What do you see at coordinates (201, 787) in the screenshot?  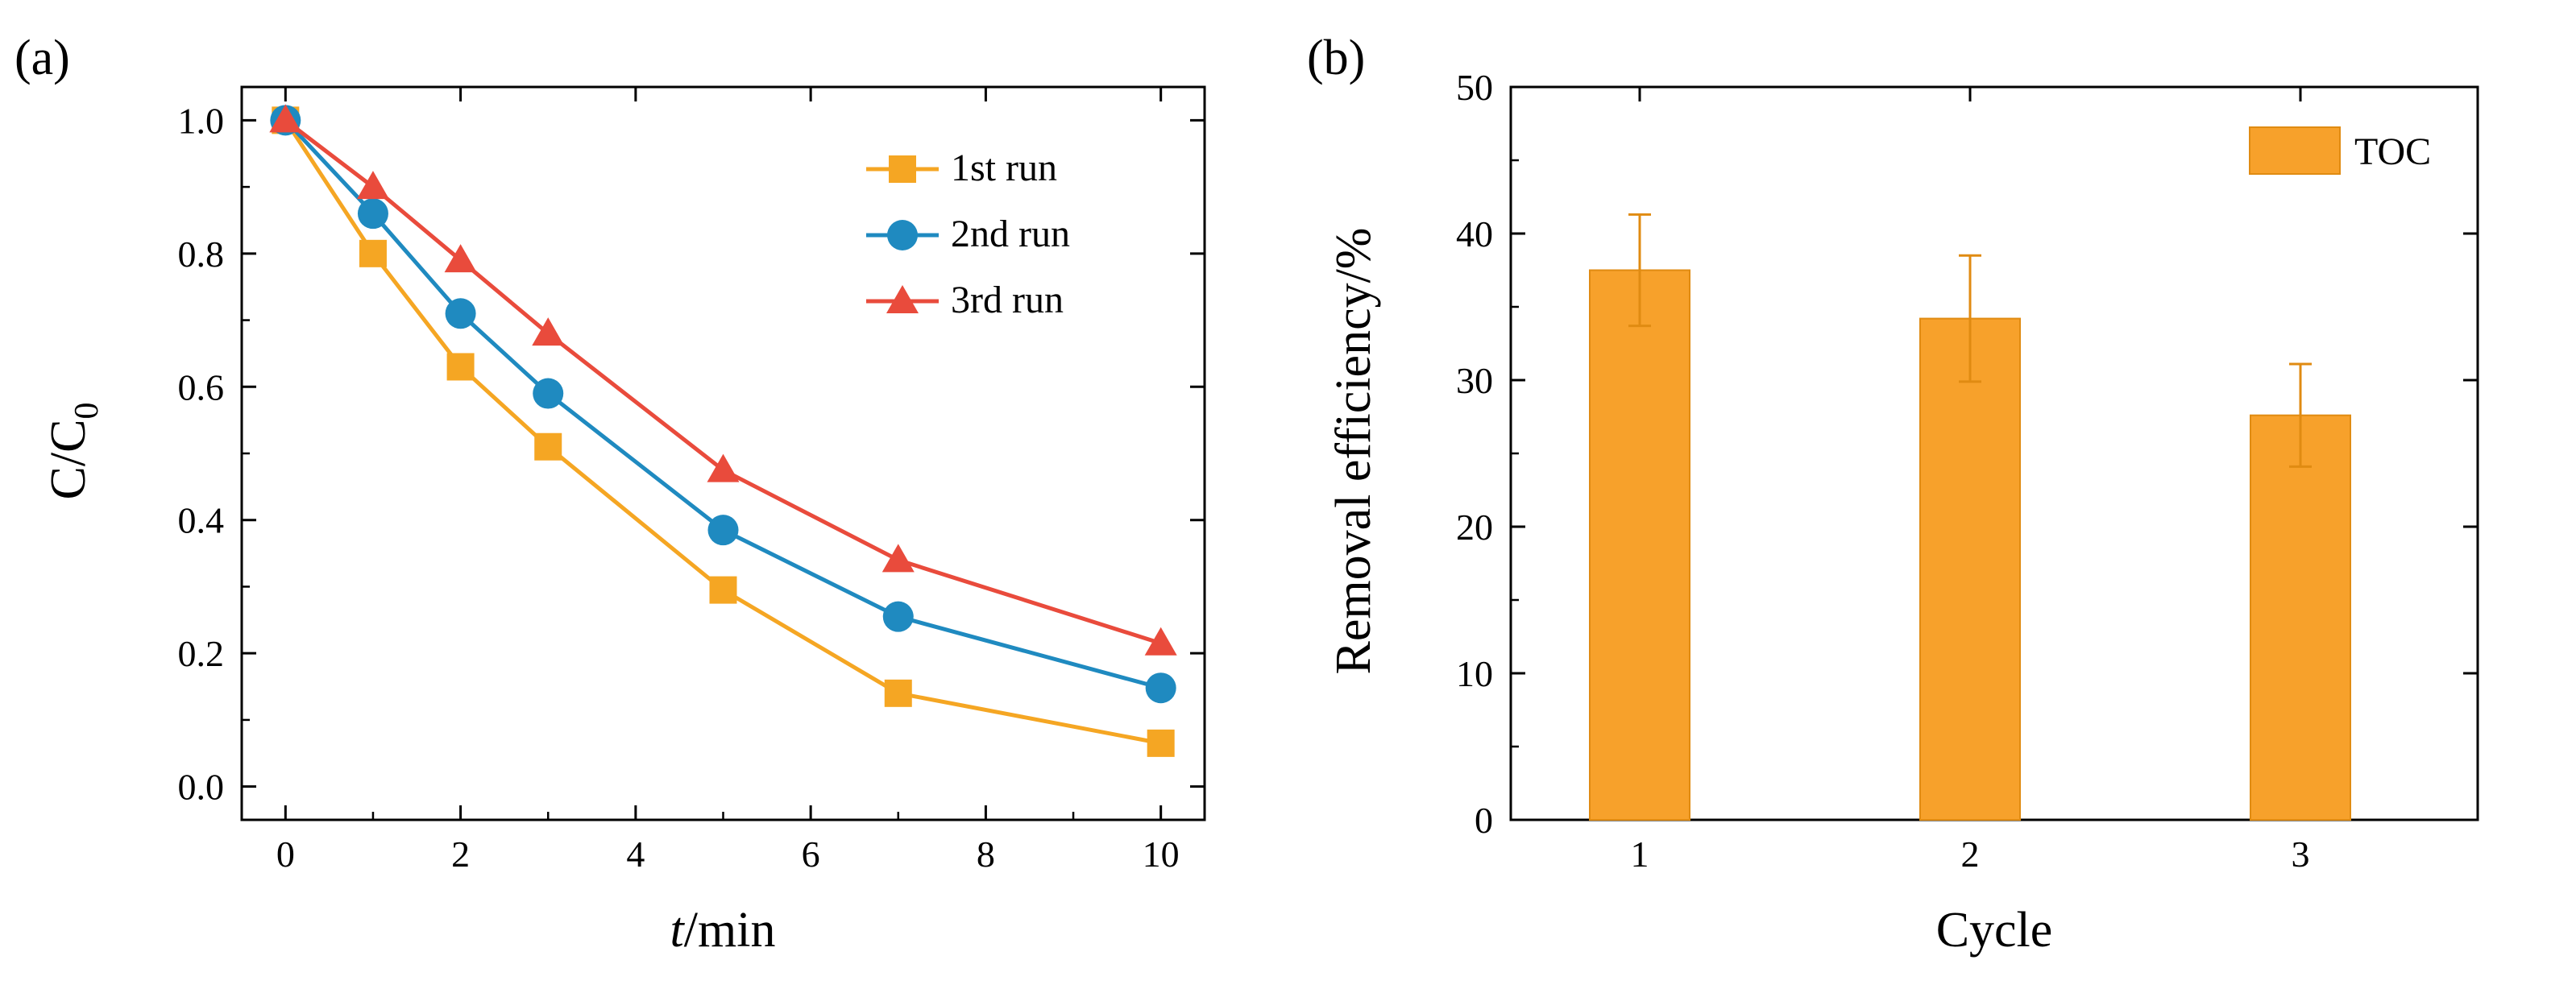 I see `y-tick-label: 0.0` at bounding box center [201, 787].